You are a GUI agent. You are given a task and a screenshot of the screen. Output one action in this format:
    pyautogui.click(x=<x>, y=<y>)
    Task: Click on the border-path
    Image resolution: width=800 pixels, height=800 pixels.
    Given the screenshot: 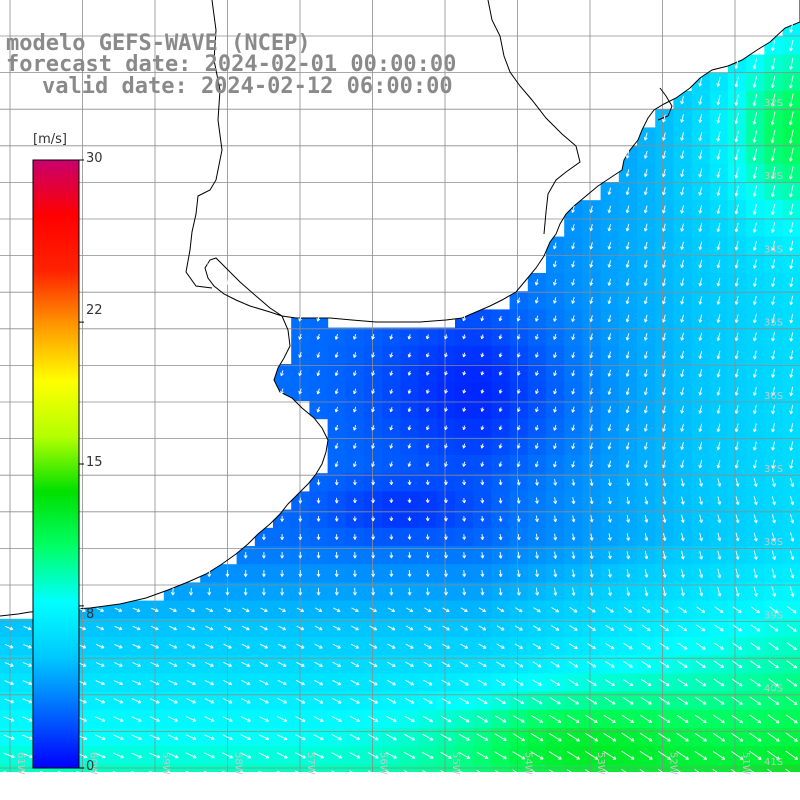 What is the action you would take?
    pyautogui.click(x=204, y=144)
    